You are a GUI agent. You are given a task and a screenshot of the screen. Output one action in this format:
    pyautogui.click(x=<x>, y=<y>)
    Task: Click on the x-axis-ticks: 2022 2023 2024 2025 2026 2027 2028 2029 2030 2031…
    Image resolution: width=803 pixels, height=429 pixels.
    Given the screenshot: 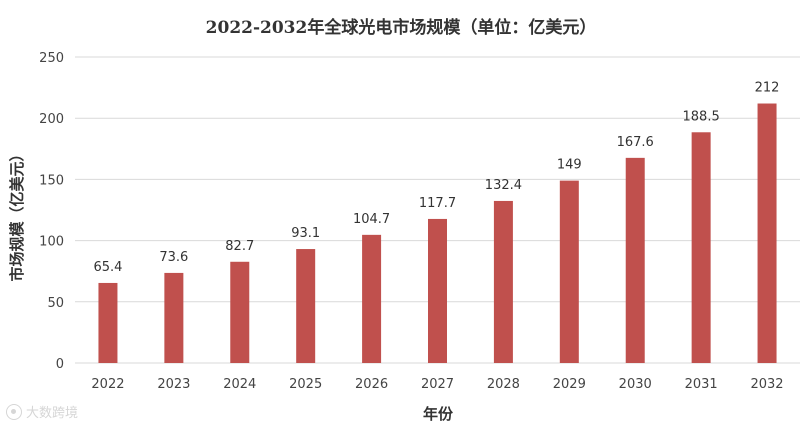 What is the action you would take?
    pyautogui.click(x=437, y=384)
    